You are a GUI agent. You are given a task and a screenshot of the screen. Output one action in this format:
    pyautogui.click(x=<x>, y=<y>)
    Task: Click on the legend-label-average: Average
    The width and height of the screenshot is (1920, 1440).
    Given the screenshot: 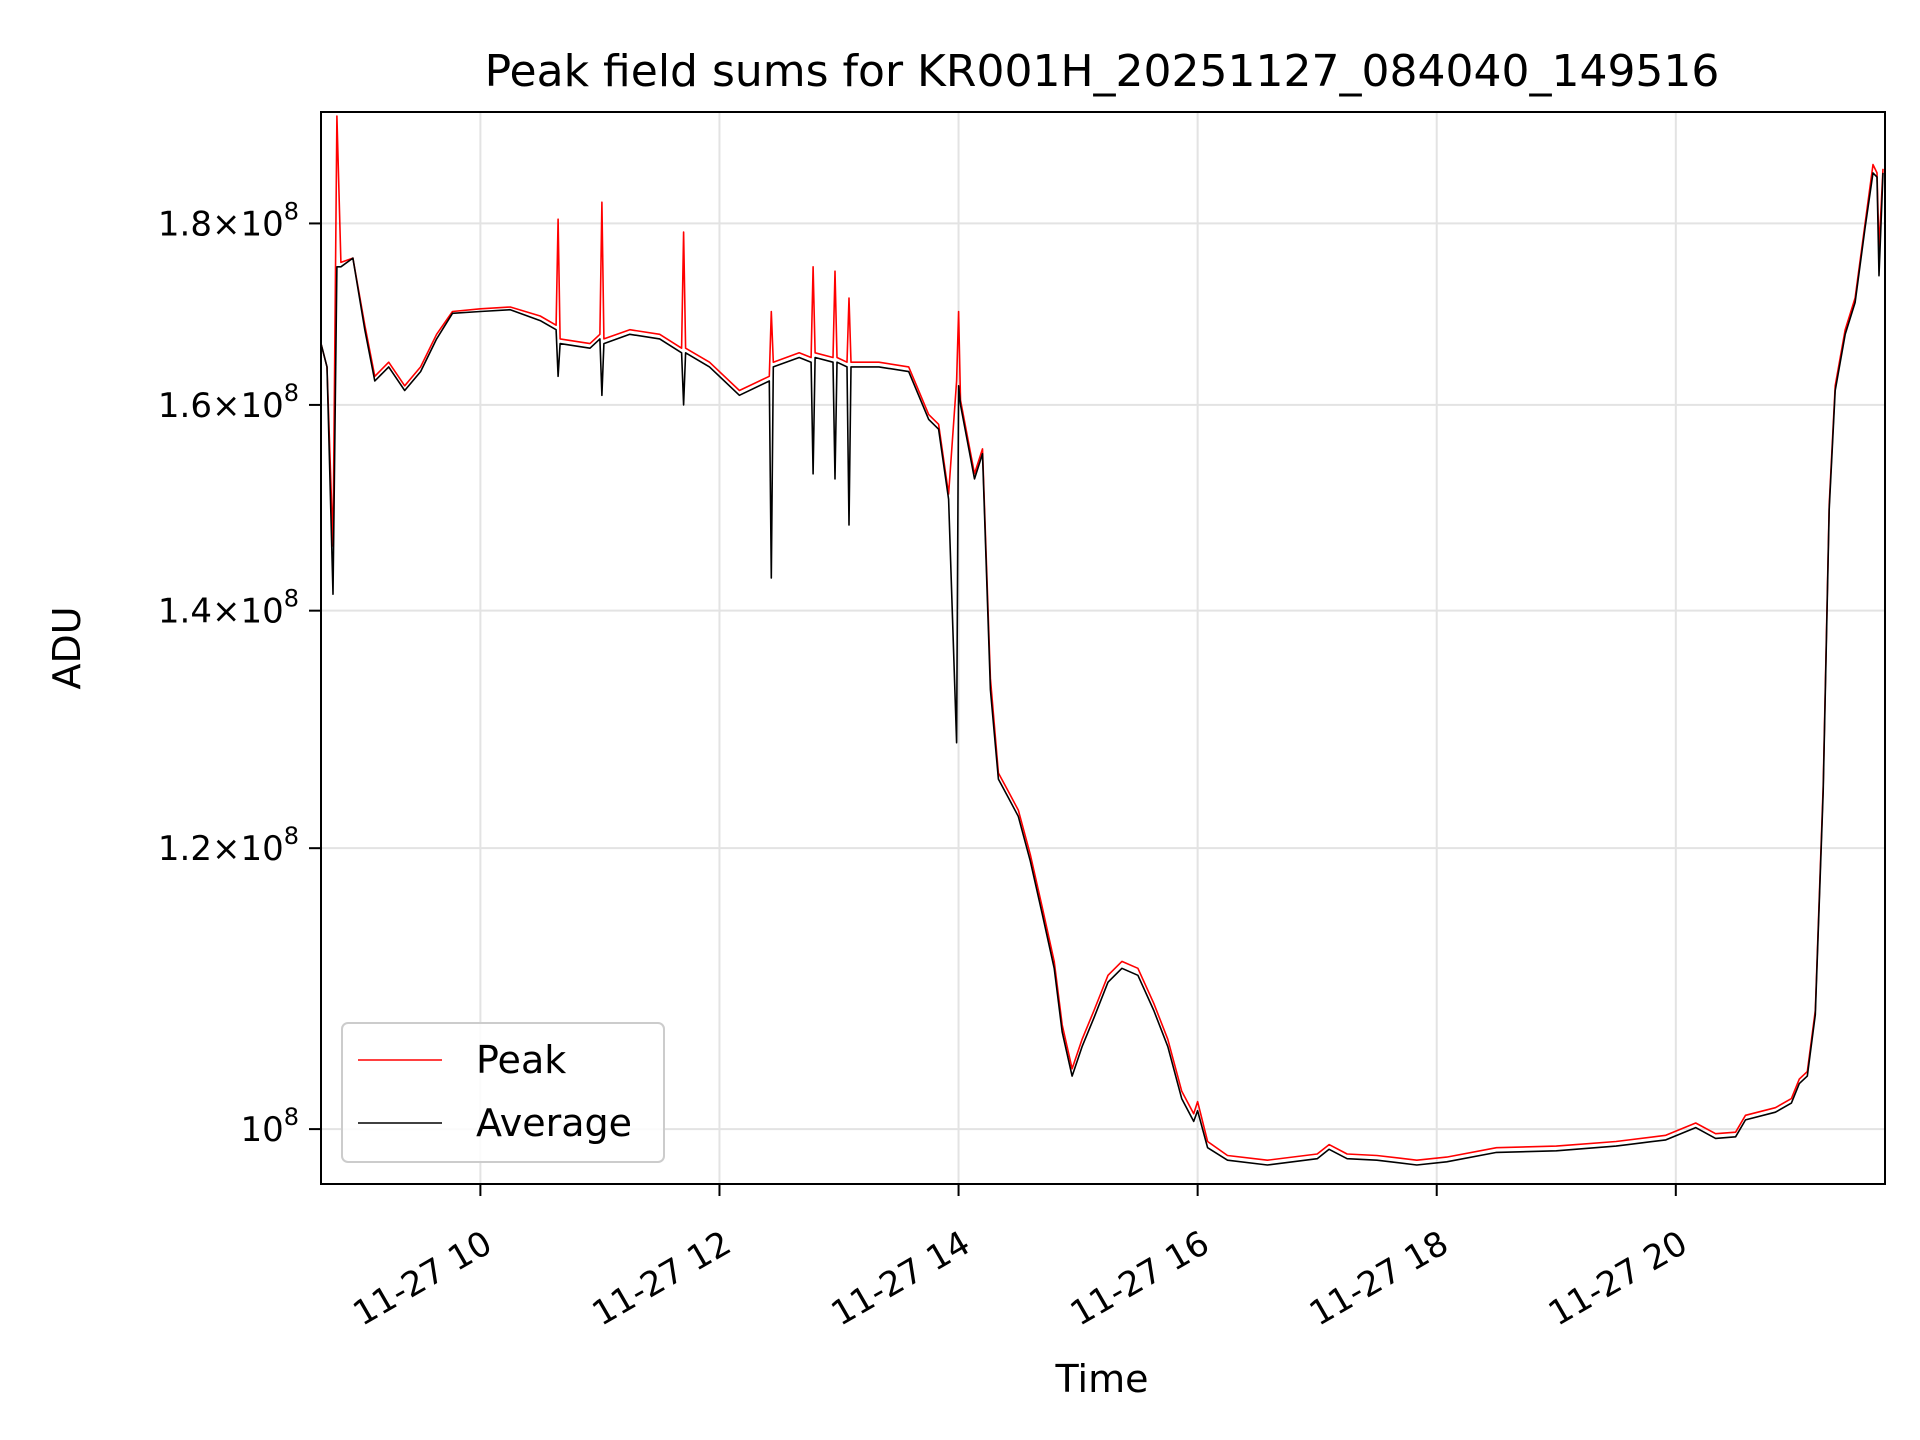 What is the action you would take?
    pyautogui.click(x=554, y=1123)
    